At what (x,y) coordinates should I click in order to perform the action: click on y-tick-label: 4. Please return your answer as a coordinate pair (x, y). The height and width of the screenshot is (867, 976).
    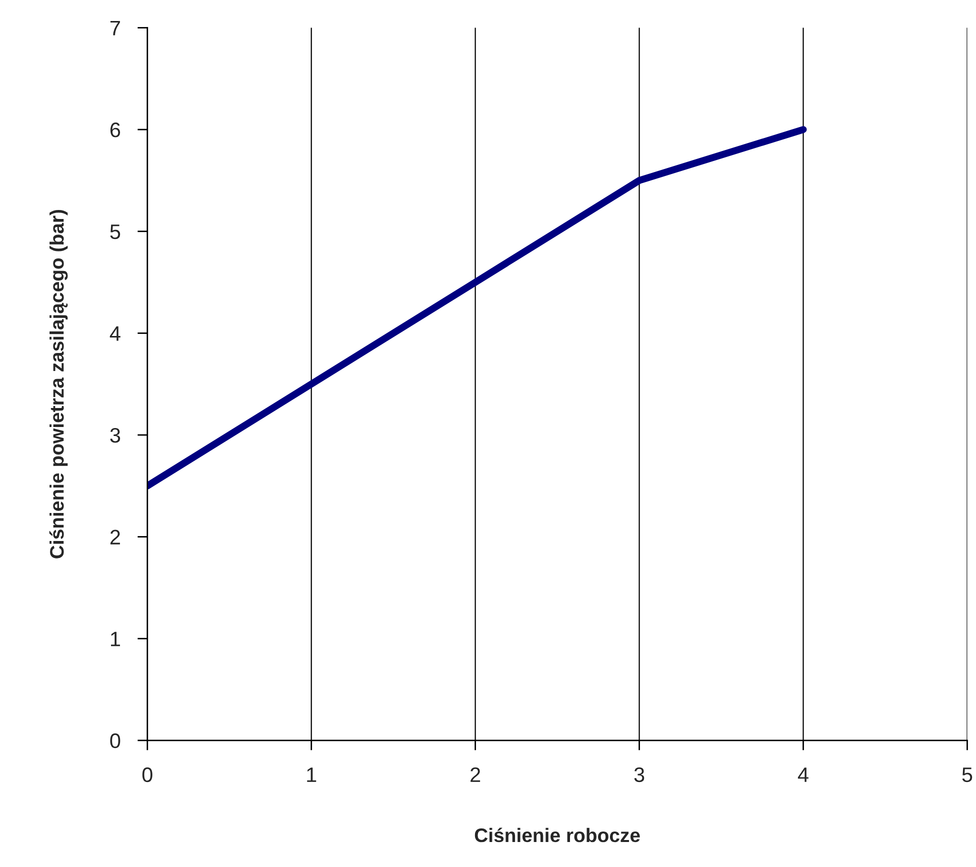
    Looking at the image, I should click on (115, 333).